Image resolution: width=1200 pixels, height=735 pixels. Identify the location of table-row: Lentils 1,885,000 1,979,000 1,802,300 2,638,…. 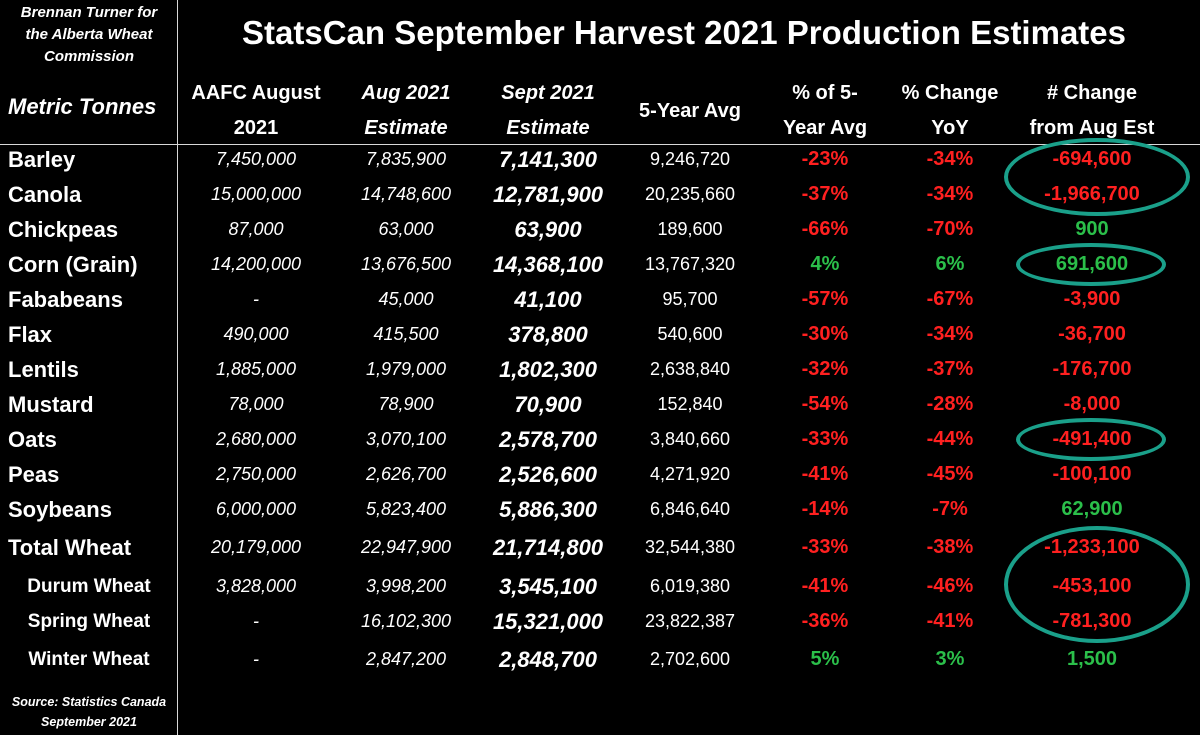
(600, 369).